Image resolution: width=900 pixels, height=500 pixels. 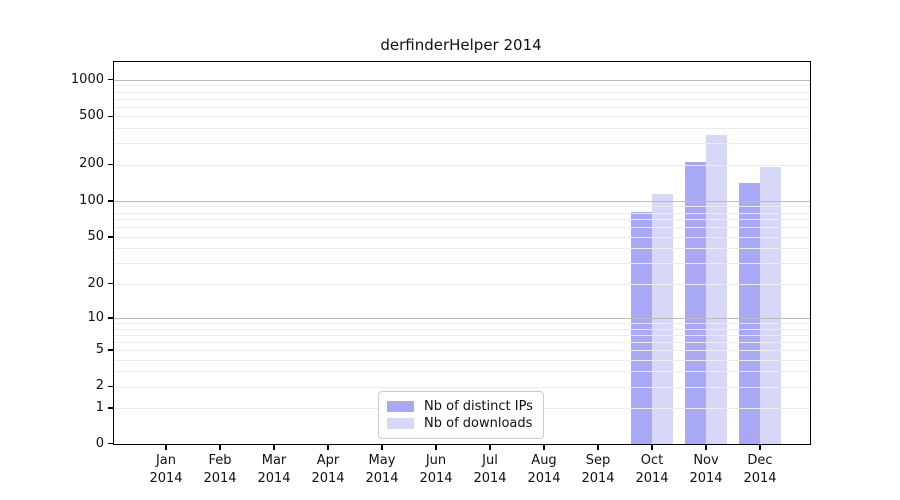 I want to click on bar-oct-distinct-ips, so click(x=641, y=328).